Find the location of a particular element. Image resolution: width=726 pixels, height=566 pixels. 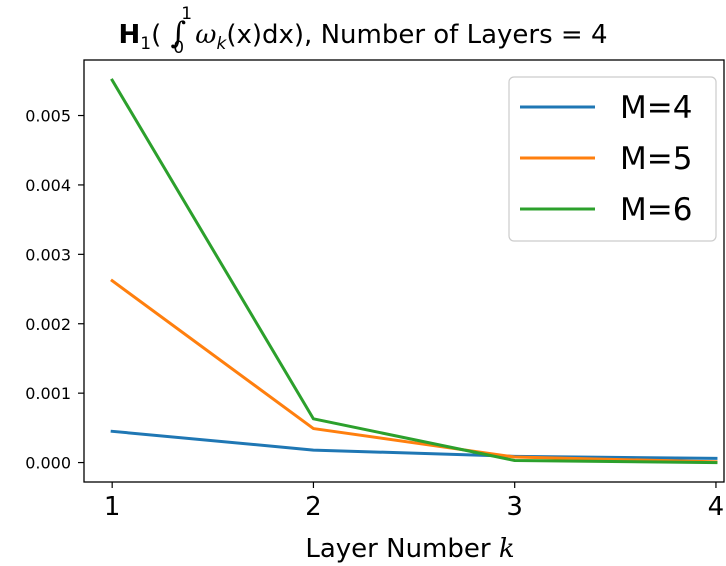

y-tick-label: 0.005 is located at coordinates (48, 116).